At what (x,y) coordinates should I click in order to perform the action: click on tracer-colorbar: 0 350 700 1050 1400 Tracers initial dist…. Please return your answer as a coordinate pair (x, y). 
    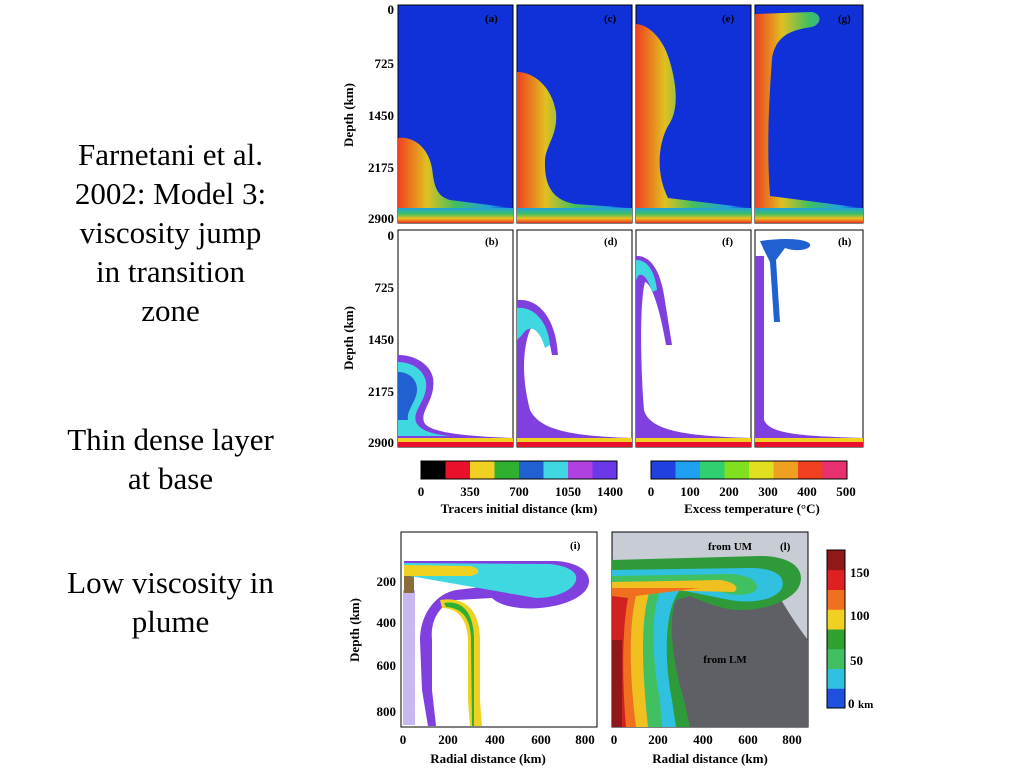
    Looking at the image, I should click on (520, 488).